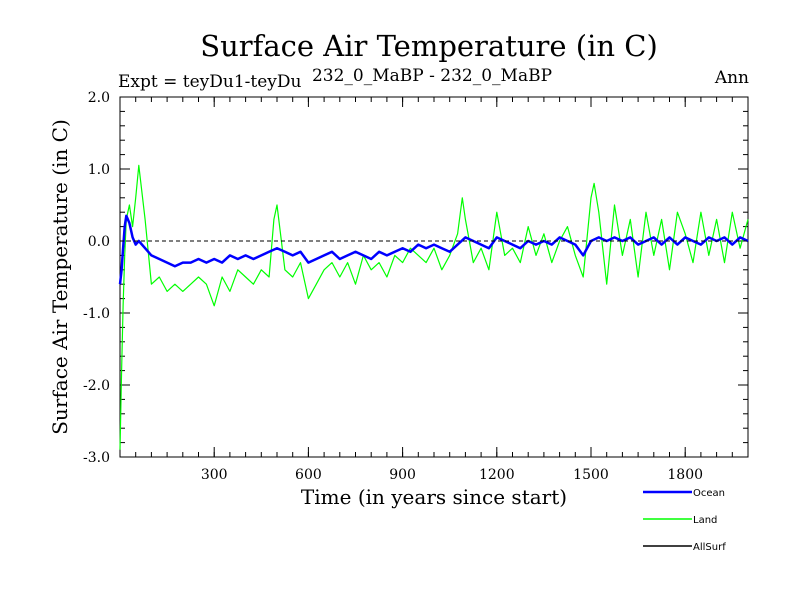 This screenshot has width=800, height=605. Describe the element at coordinates (99, 98) in the screenshot. I see `y-tick-label: 2.0` at that location.